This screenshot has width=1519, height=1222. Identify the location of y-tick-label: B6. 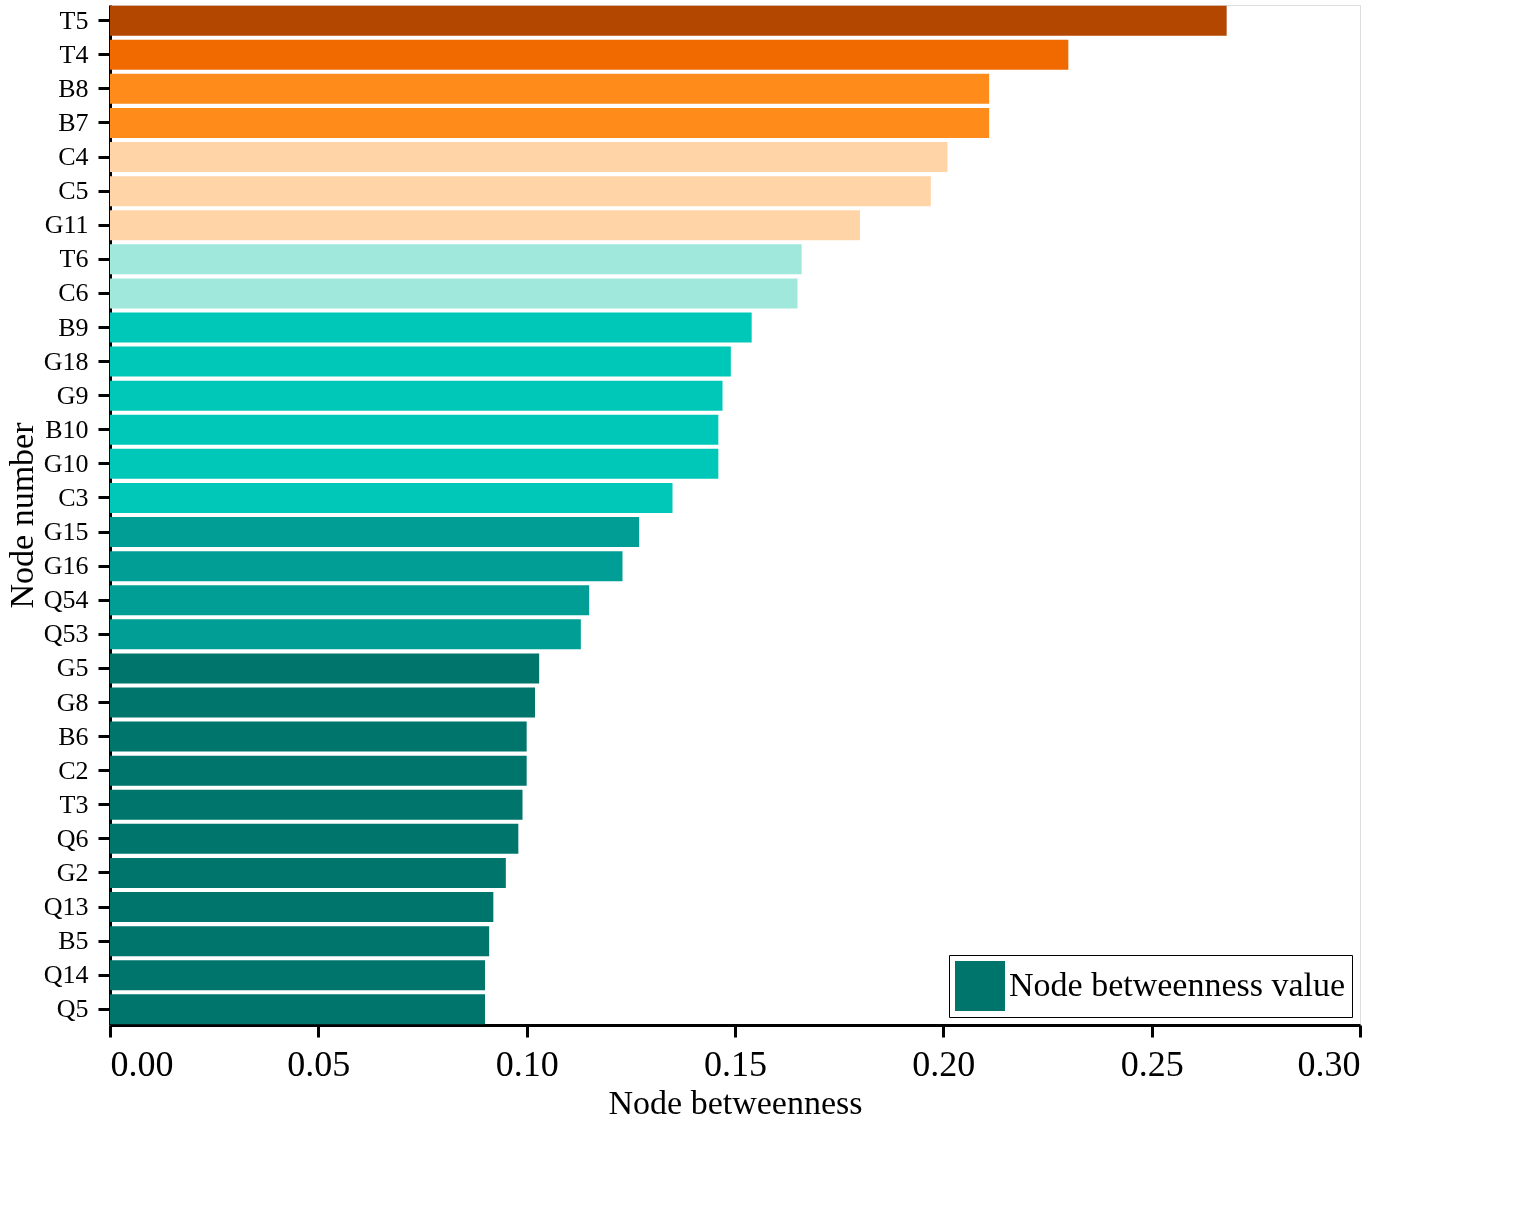
(73, 736).